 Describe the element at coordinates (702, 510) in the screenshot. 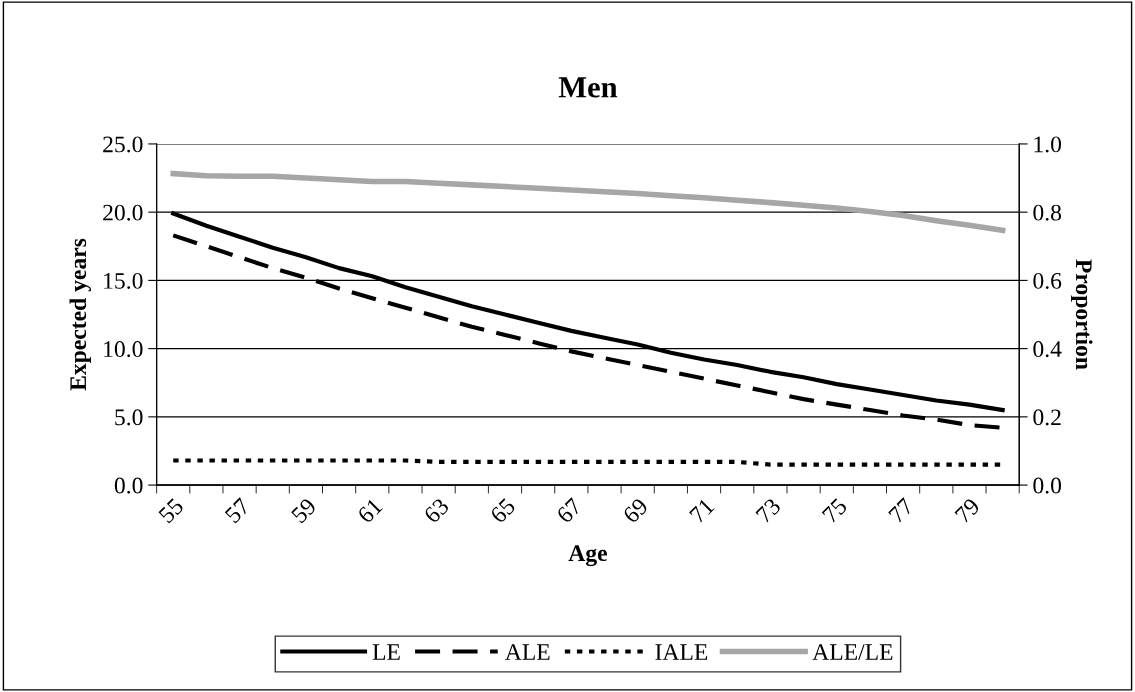

I see `x-tick-label: 71` at that location.